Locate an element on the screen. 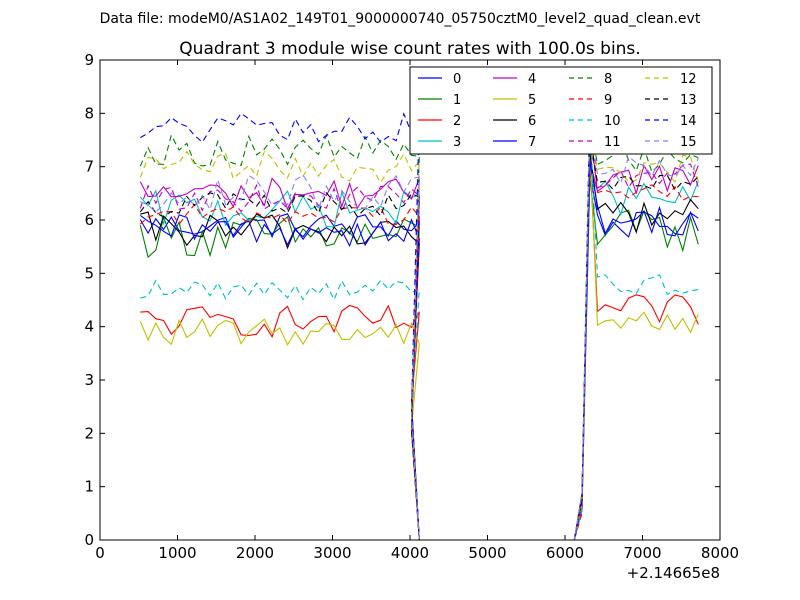 This screenshot has height=600, width=800. x-offset-label: +2.14665e8 is located at coordinates (673, 573).